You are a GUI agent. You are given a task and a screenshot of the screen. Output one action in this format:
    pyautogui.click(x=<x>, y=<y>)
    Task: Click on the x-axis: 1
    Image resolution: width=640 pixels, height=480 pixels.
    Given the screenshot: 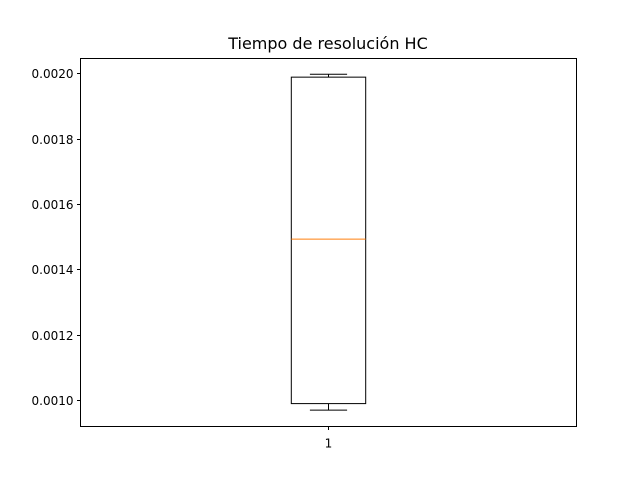 What is the action you would take?
    pyautogui.click(x=329, y=438)
    